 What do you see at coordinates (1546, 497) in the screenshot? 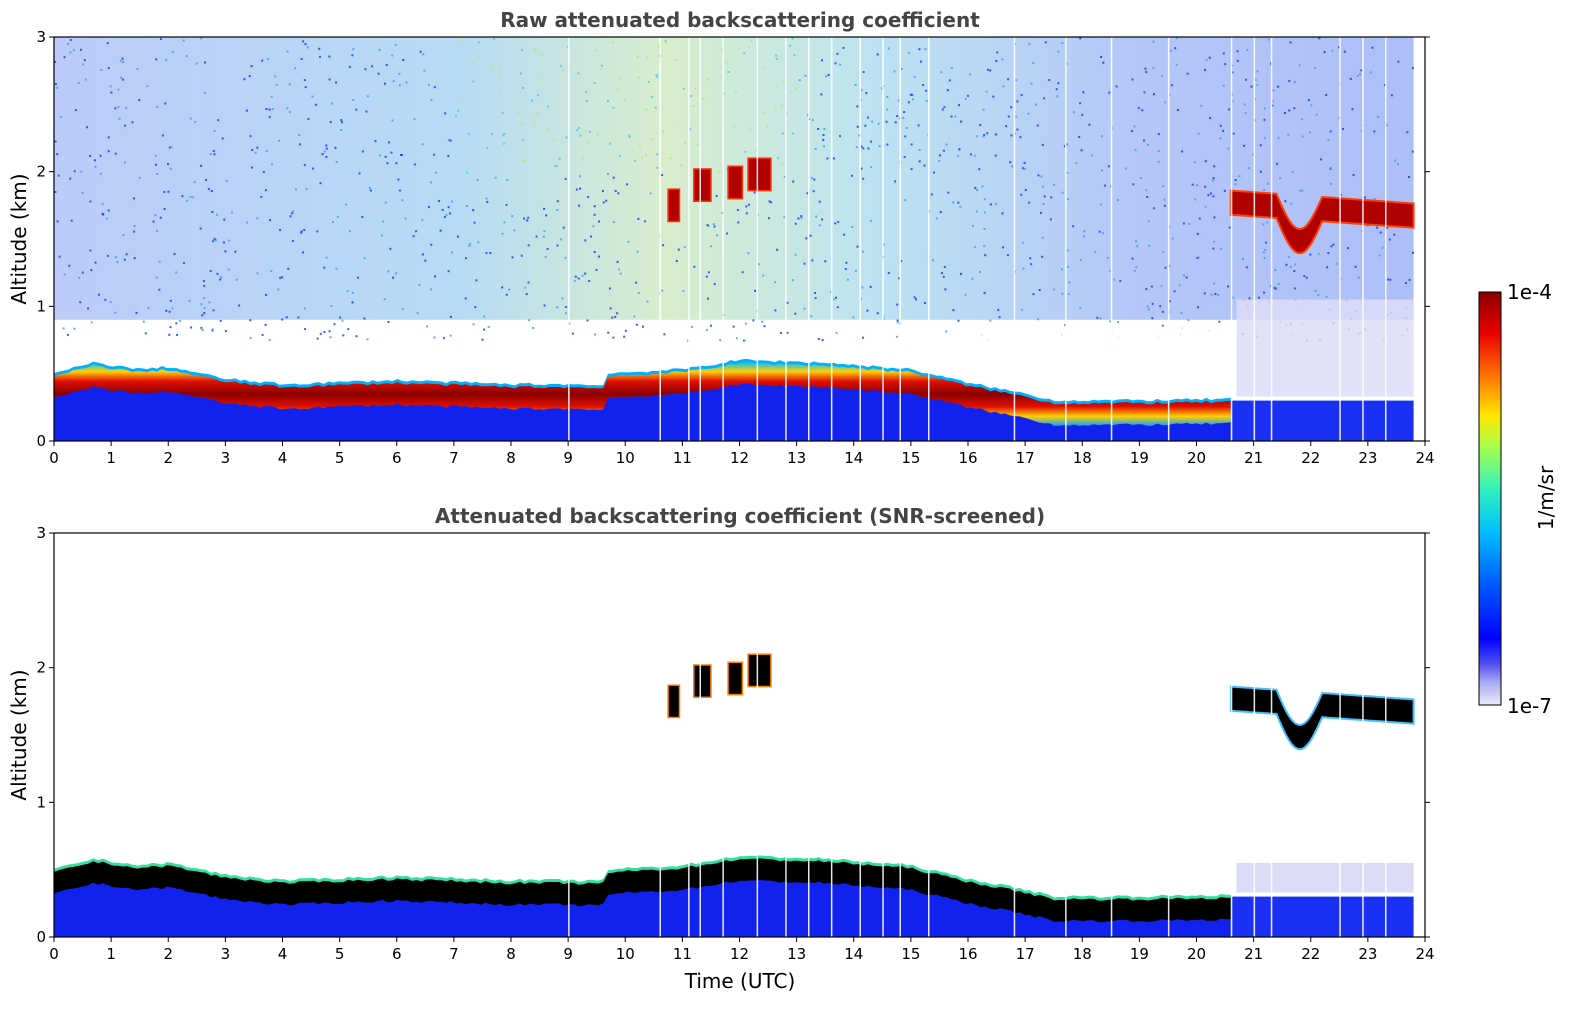
I see `colorbar-unit-label: 1/m/sr` at bounding box center [1546, 497].